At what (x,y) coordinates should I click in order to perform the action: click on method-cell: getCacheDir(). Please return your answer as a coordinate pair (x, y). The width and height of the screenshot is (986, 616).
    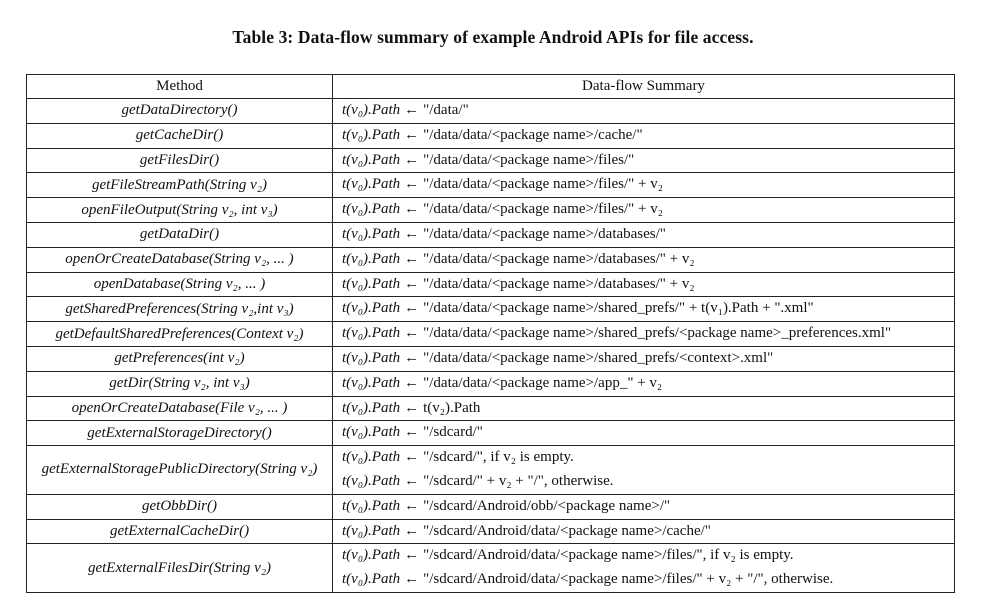
    Looking at the image, I should click on (179, 135).